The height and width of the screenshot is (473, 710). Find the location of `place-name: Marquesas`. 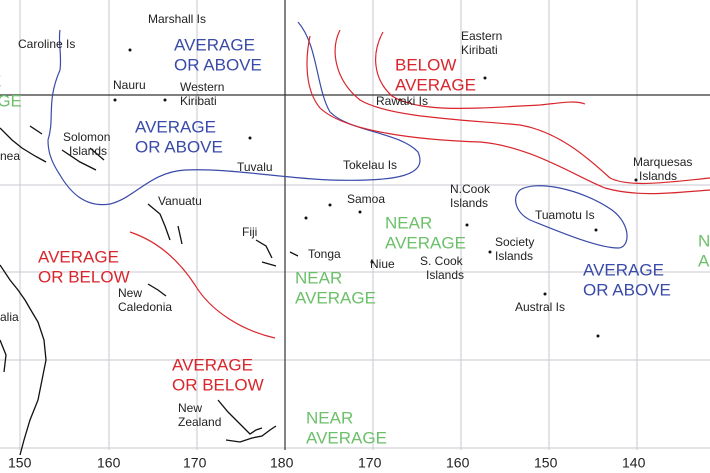

place-name: Marquesas is located at coordinates (662, 162).